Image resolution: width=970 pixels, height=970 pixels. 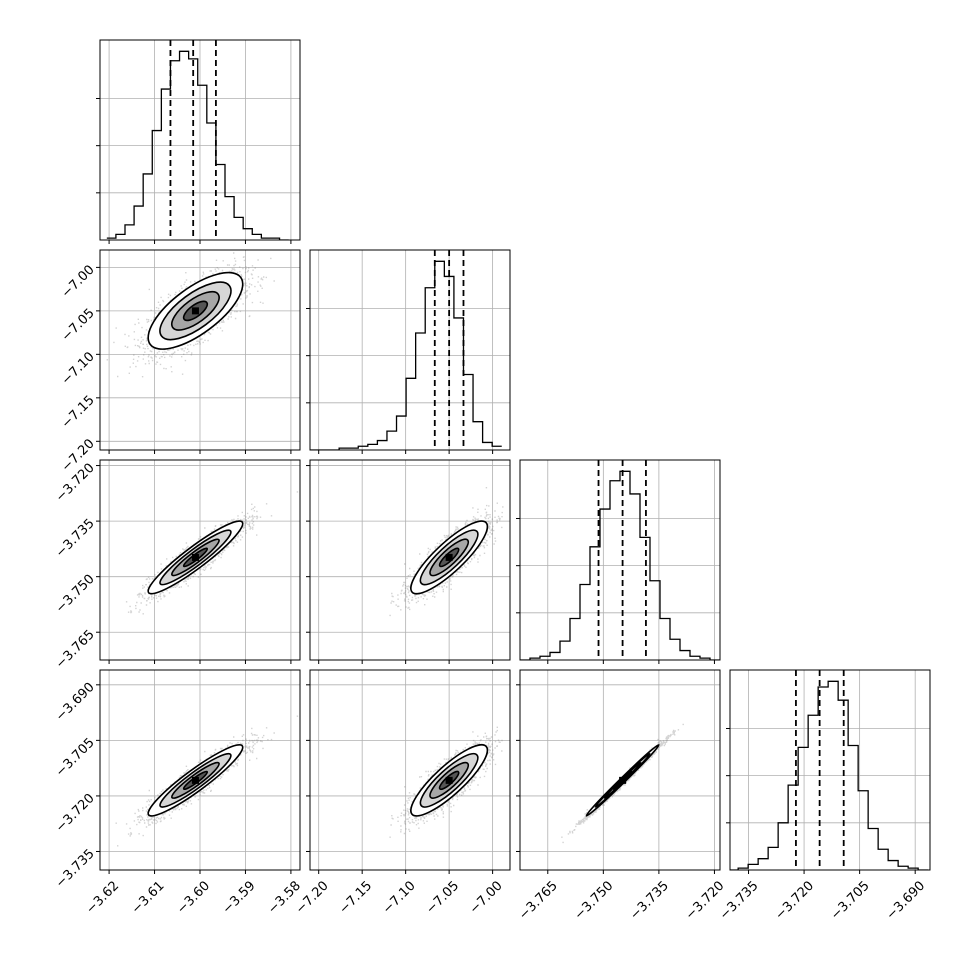 What do you see at coordinates (75, 757) in the screenshot?
I see `y-tick-label: −3.705` at bounding box center [75, 757].